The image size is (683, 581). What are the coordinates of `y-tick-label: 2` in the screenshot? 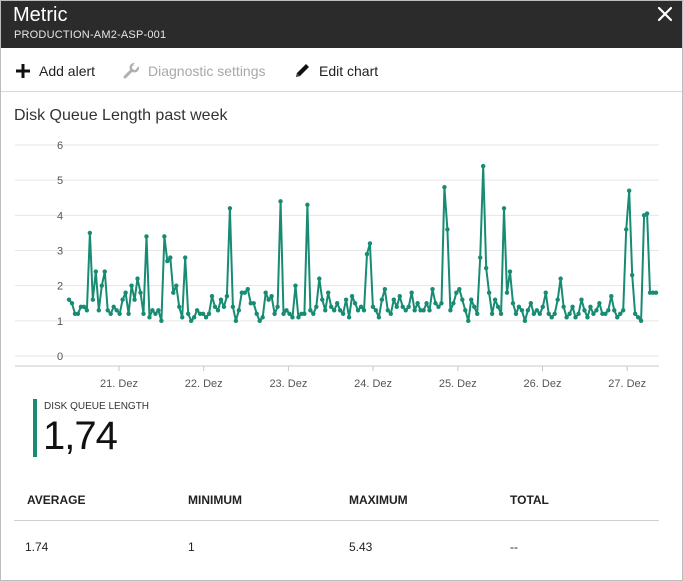 It's located at (60, 287).